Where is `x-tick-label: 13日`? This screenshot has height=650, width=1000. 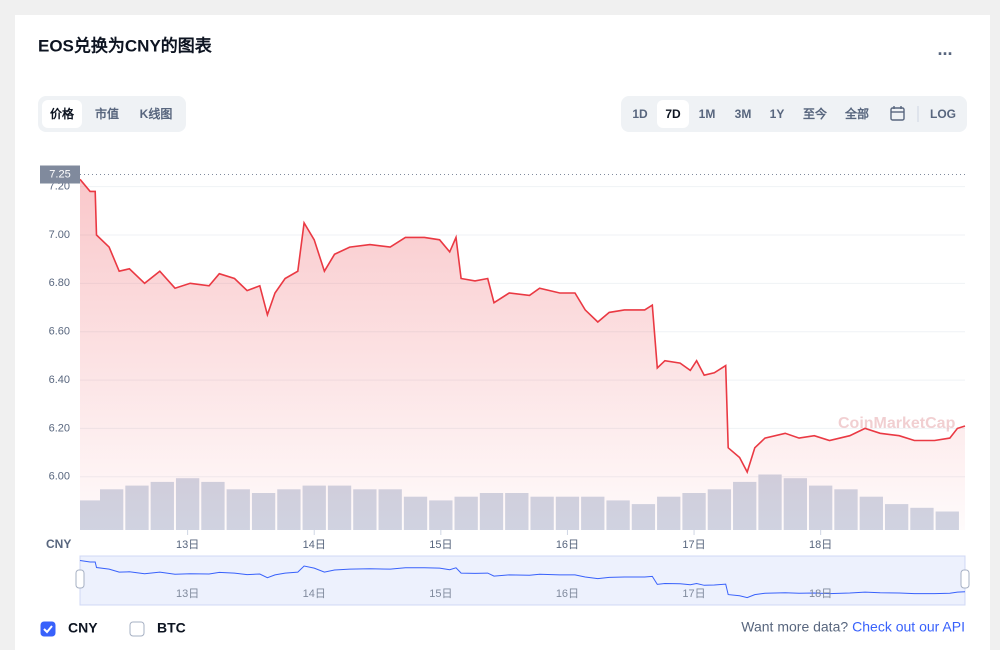
x-tick-label: 13日 is located at coordinates (187, 545).